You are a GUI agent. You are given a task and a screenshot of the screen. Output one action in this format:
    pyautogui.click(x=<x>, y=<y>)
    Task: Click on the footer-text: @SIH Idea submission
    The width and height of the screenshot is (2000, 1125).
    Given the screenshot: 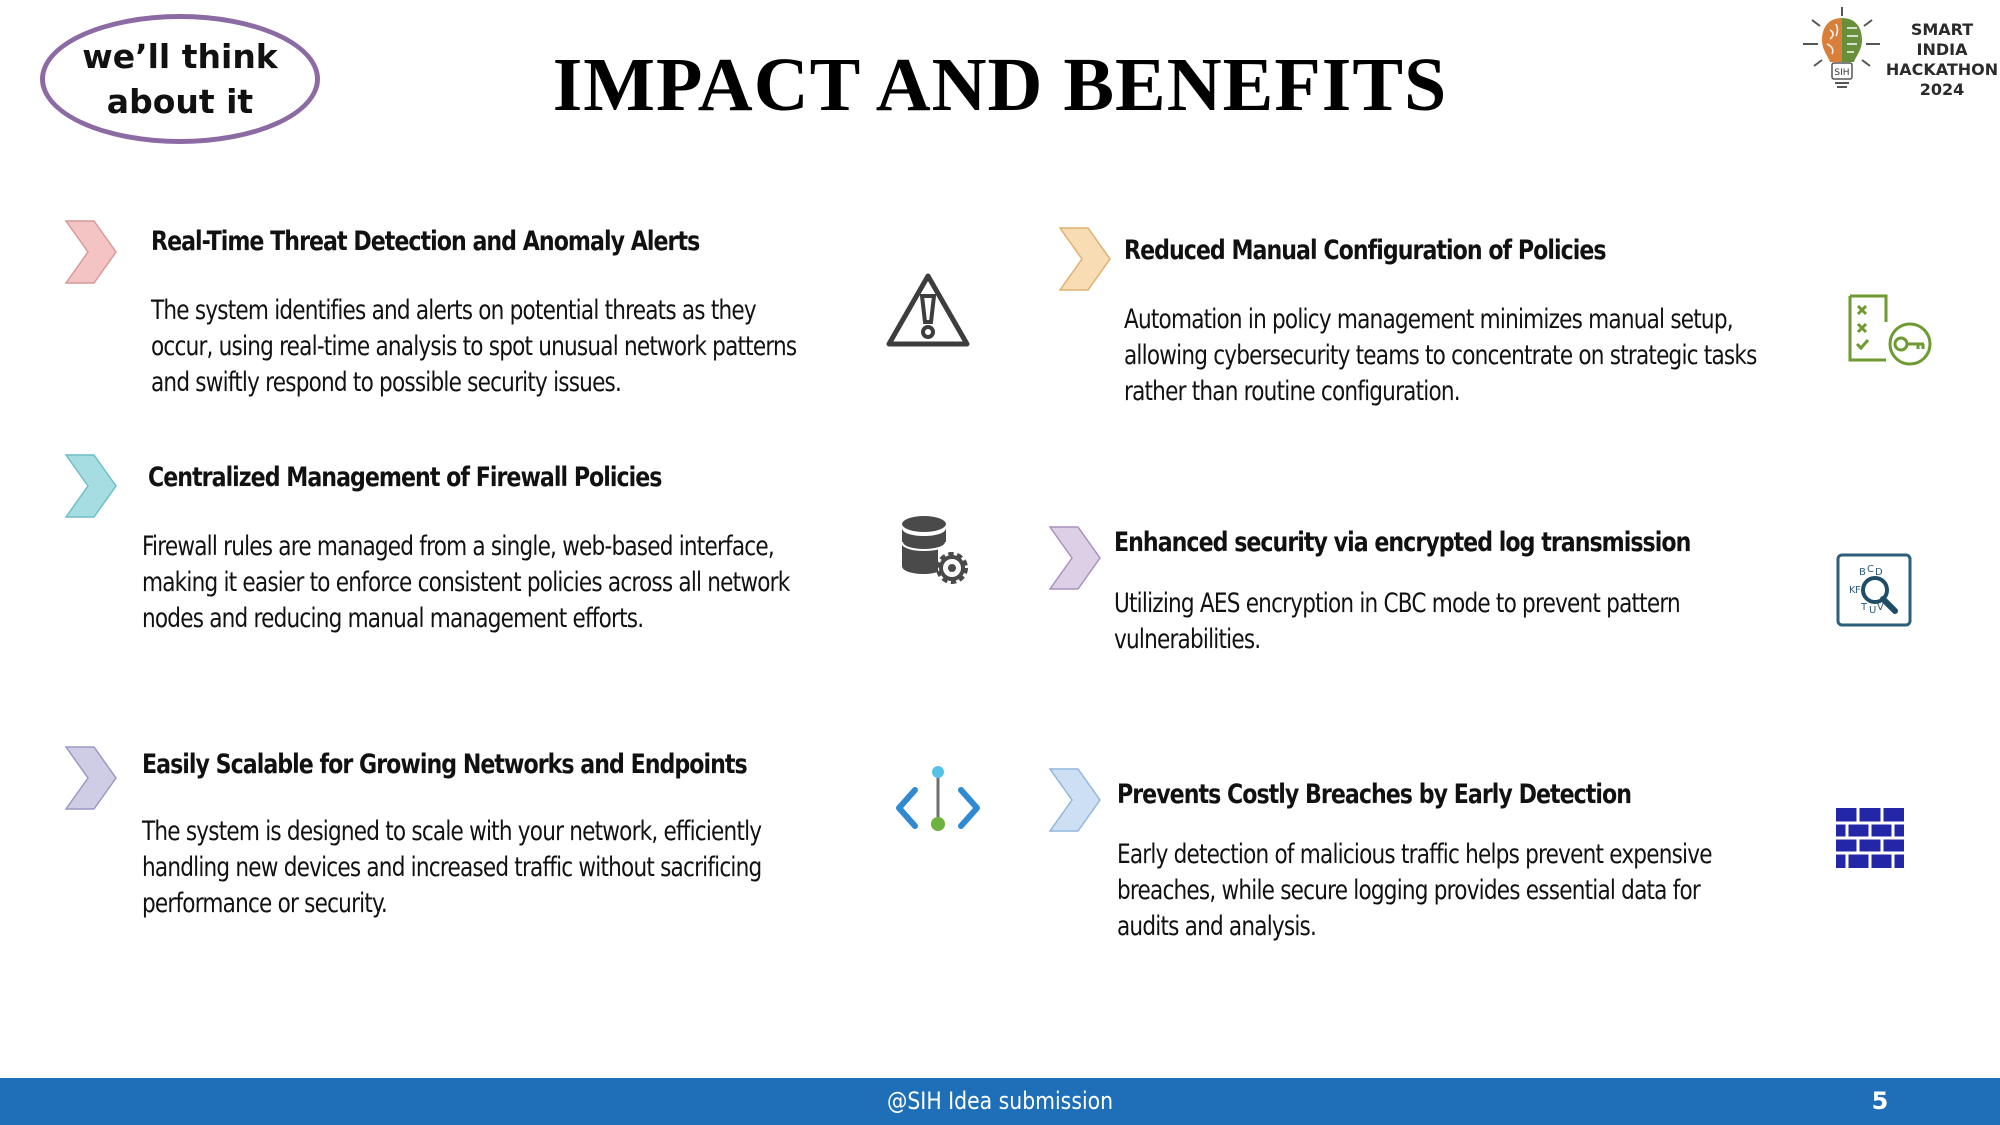 What is the action you would take?
    pyautogui.click(x=1000, y=1101)
    